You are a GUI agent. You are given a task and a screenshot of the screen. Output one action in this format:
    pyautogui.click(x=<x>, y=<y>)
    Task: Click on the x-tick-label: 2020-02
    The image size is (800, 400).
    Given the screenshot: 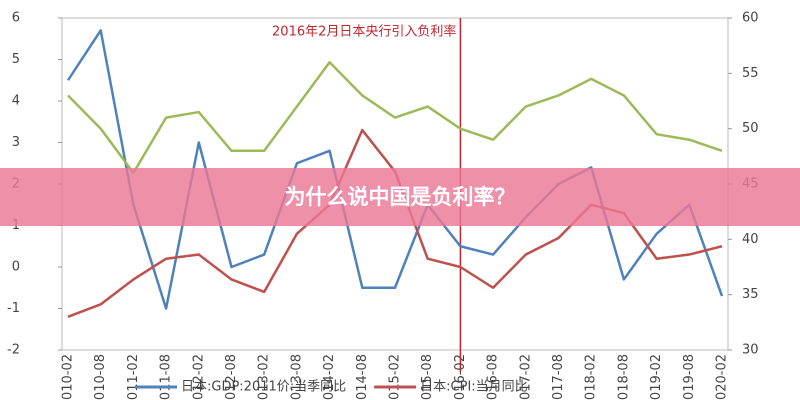 What is the action you would take?
    pyautogui.click(x=722, y=377)
    